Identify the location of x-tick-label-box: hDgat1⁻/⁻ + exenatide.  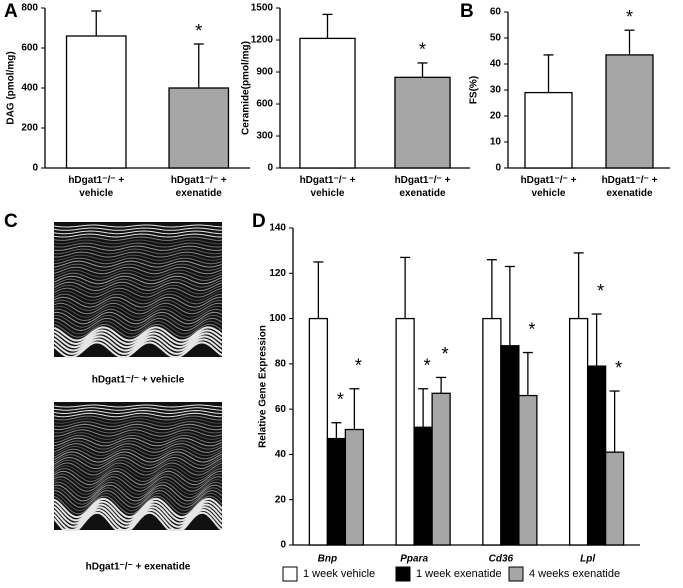
(198, 187).